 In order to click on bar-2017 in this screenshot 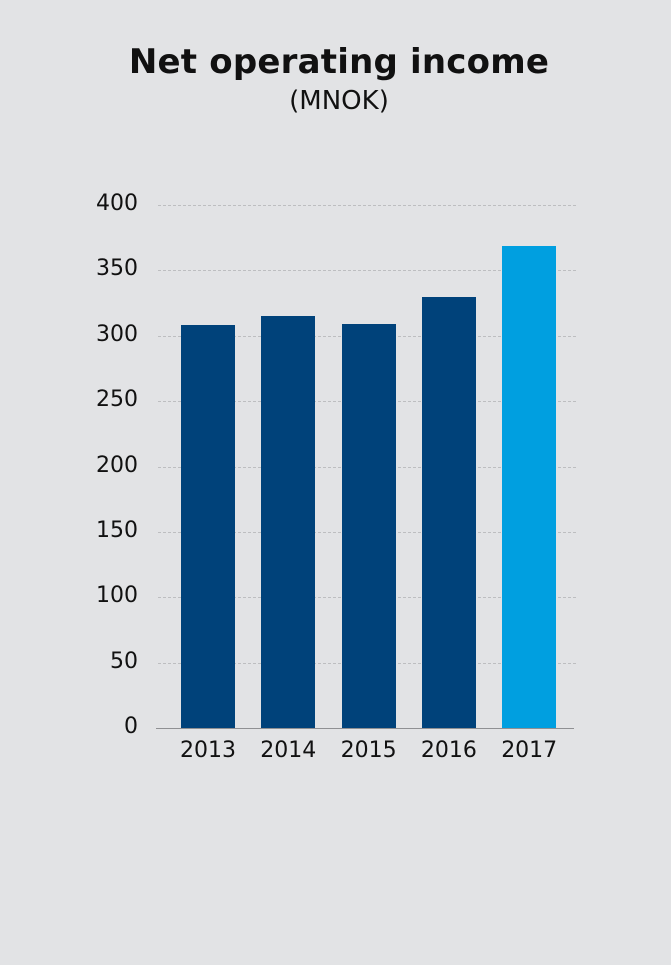, I will do `click(529, 486)`.